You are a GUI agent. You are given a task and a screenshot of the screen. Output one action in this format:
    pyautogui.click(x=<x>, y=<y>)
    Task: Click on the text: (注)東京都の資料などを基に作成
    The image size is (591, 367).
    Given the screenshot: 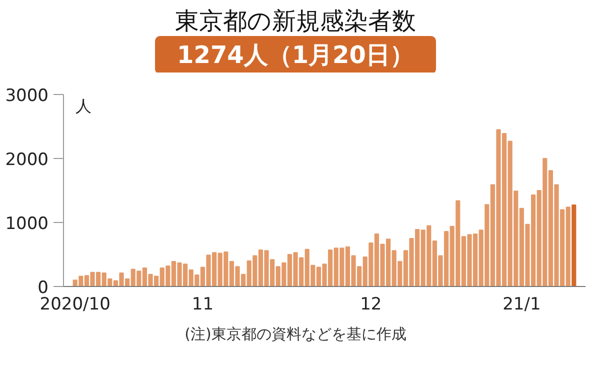 What is the action you would take?
    pyautogui.click(x=295, y=334)
    